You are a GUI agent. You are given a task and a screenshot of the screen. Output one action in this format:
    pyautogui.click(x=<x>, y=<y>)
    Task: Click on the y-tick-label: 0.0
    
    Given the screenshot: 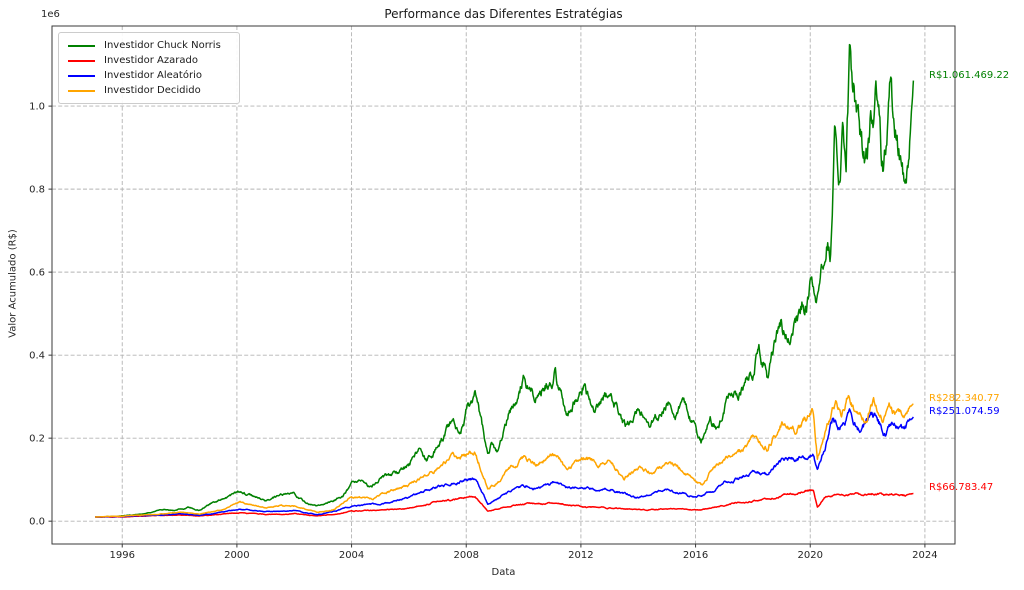 What is the action you would take?
    pyautogui.click(x=37, y=522)
    